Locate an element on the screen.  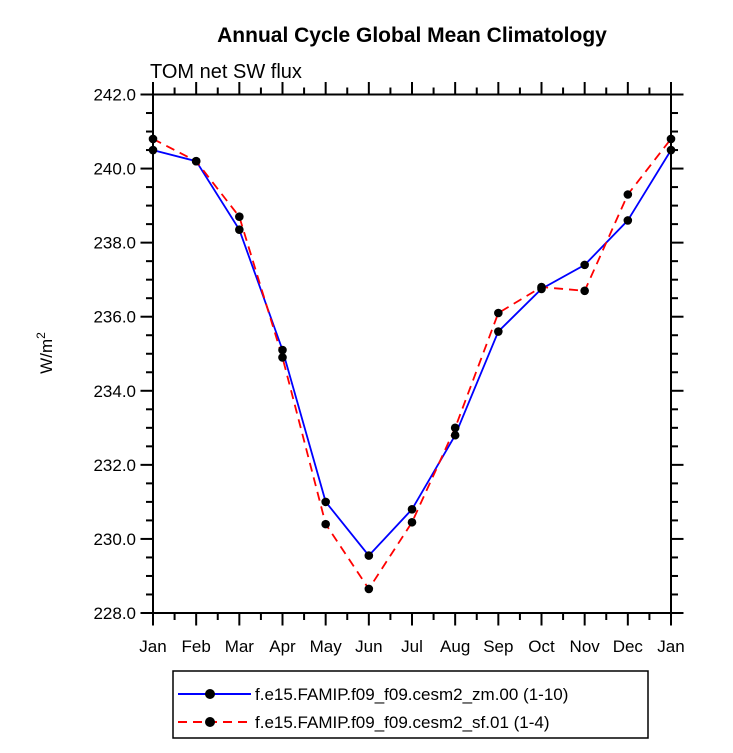
legend-entry-series-1: f.e15.FAMIP.f09_f09.cesm2_sf.01 (1-4) is located at coordinates (364, 722).